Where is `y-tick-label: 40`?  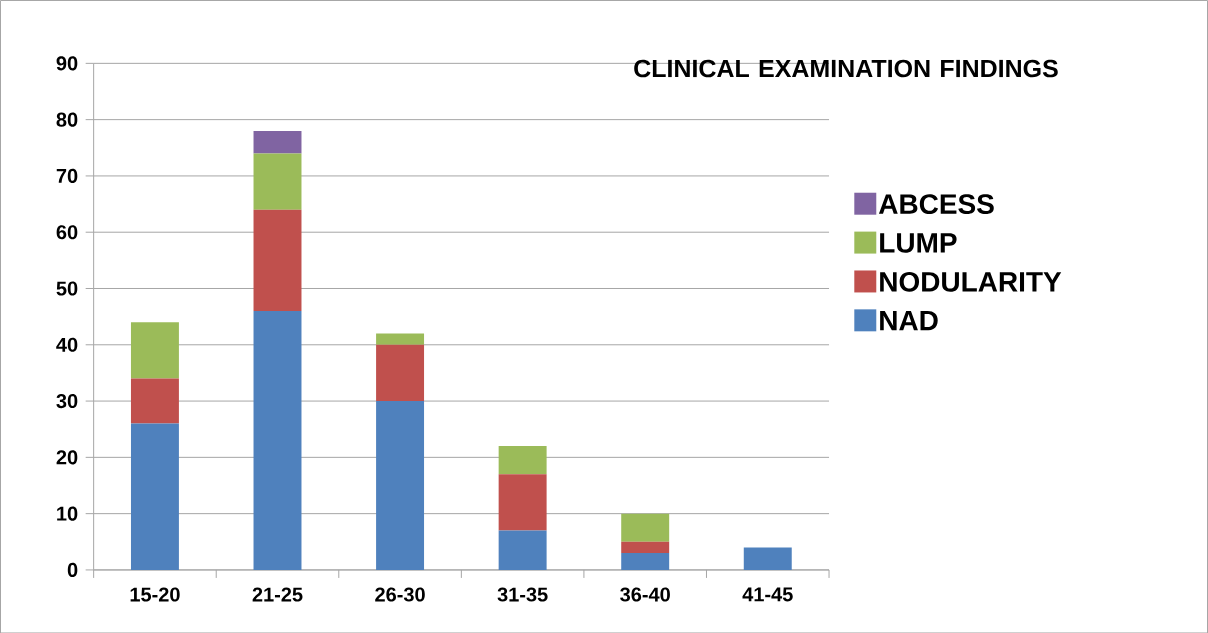 y-tick-label: 40 is located at coordinates (67, 344).